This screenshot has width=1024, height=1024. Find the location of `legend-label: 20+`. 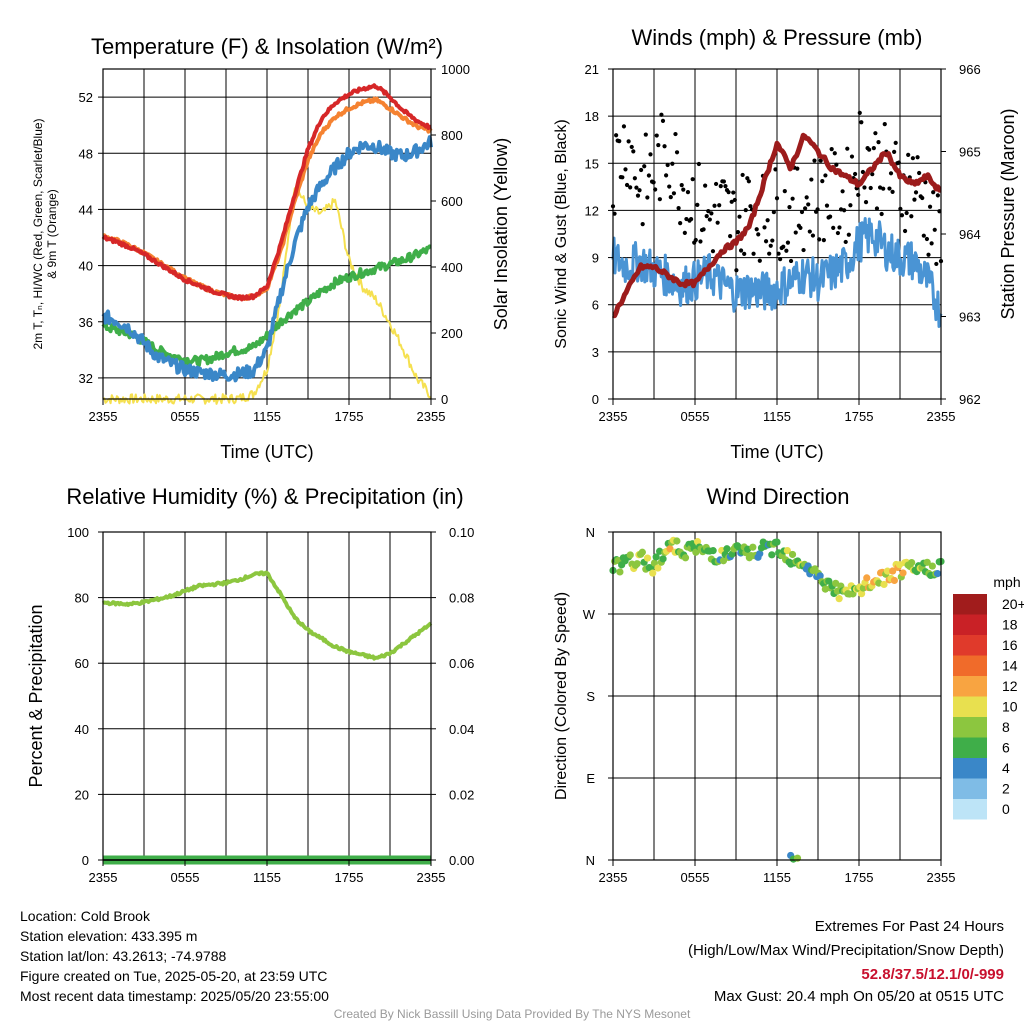

legend-label: 20+ is located at coordinates (1013, 604).